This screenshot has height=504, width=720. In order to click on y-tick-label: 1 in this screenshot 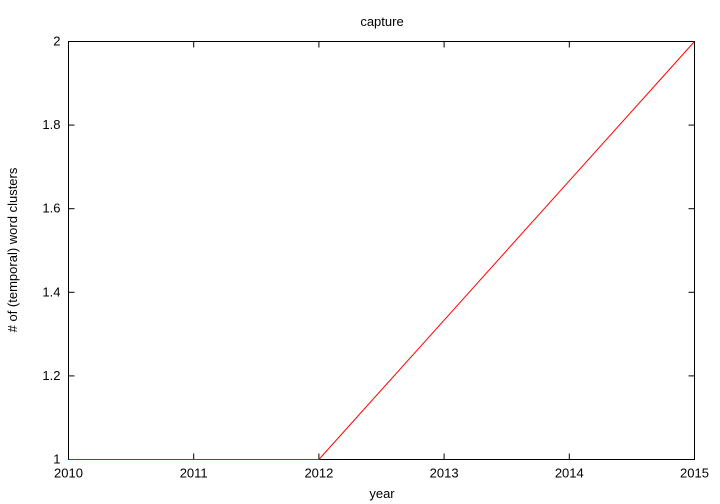, I will do `click(56, 459)`.